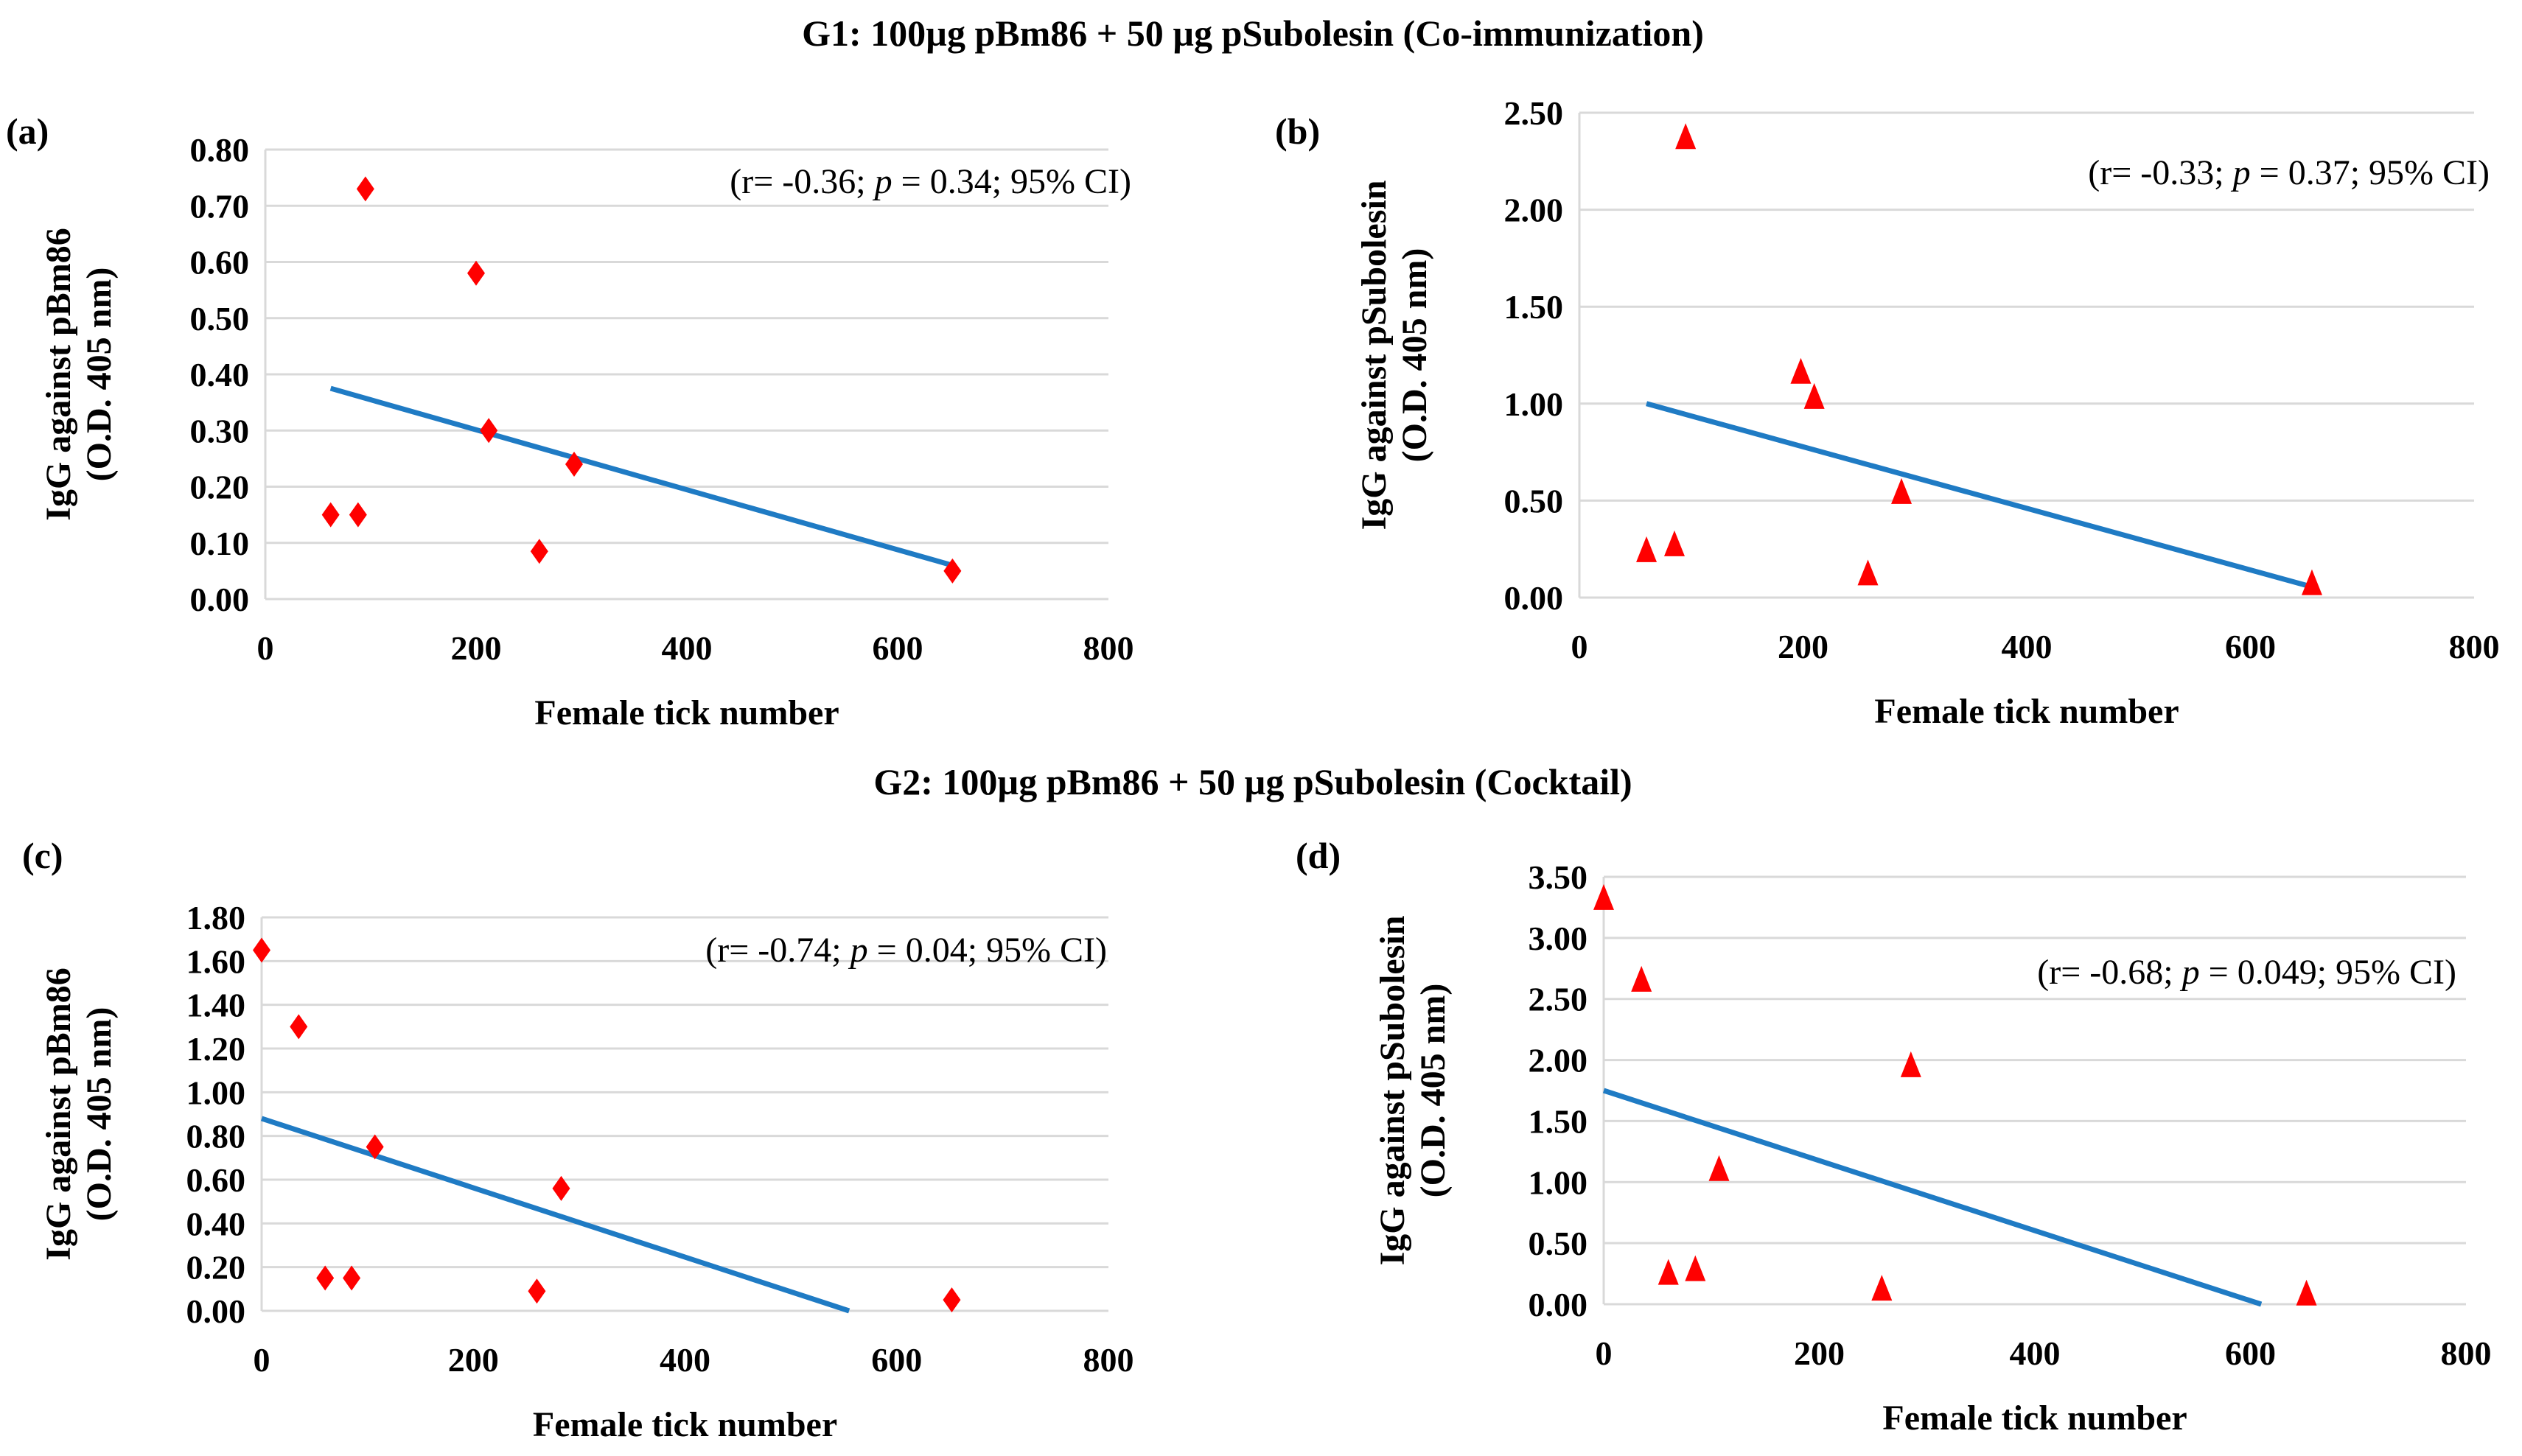 This screenshot has height=1456, width=2522. Describe the element at coordinates (27, 131) in the screenshot. I see `panel-label: (a)` at that location.